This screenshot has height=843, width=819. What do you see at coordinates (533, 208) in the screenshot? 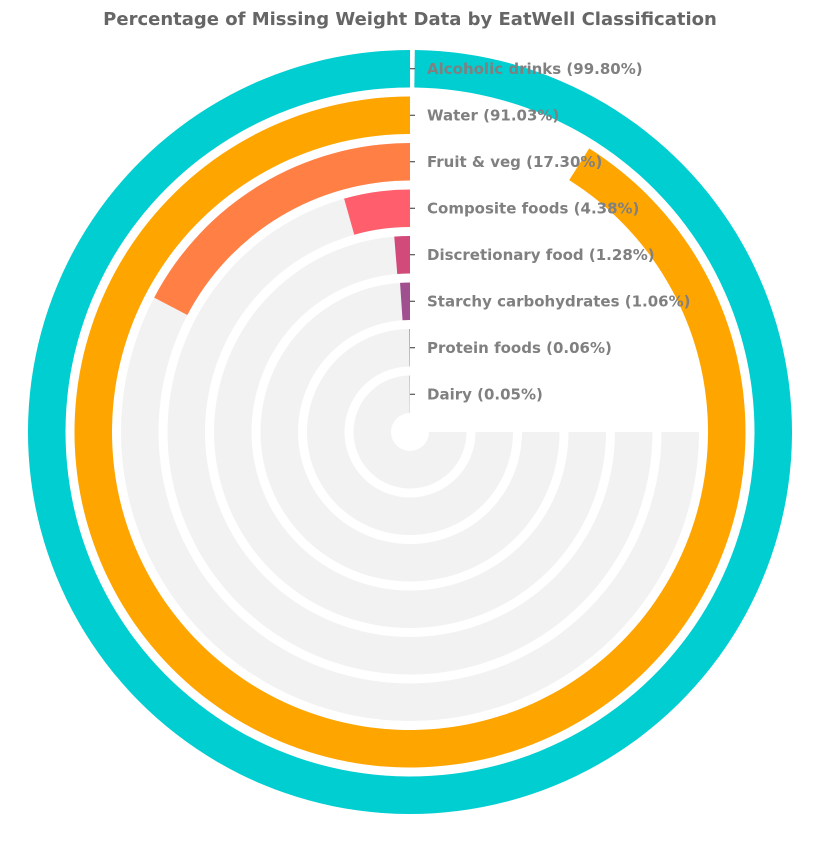
I see `label-composite-foods: Composite foods (4.38%)` at bounding box center [533, 208].